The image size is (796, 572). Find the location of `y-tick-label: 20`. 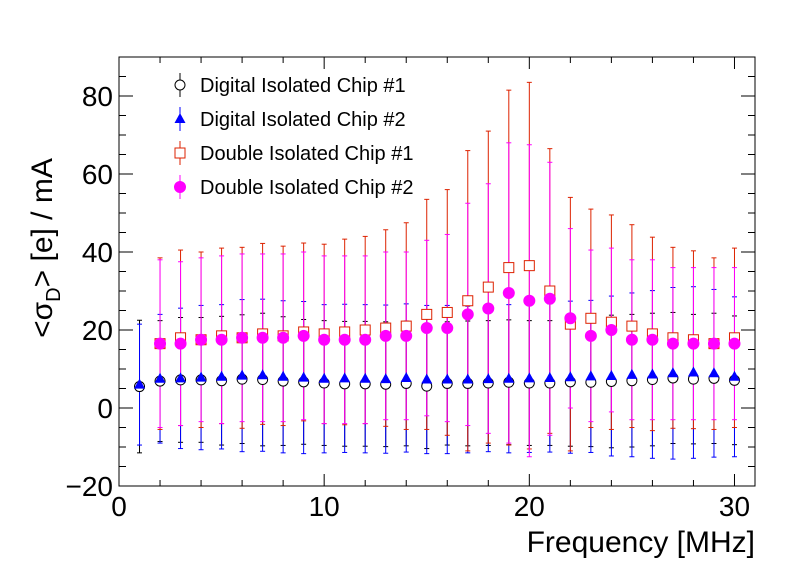

y-tick-label: 20 is located at coordinates (97, 330).